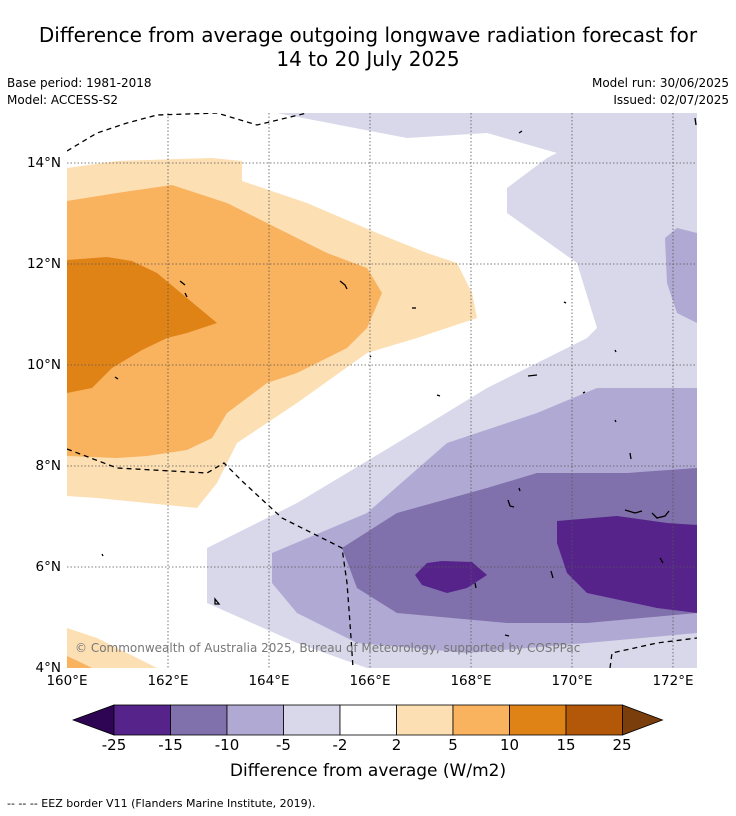 Image resolution: width=736 pixels, height=816 pixels. Describe the element at coordinates (509, 745) in the screenshot. I see `colorbar-label: 10` at that location.